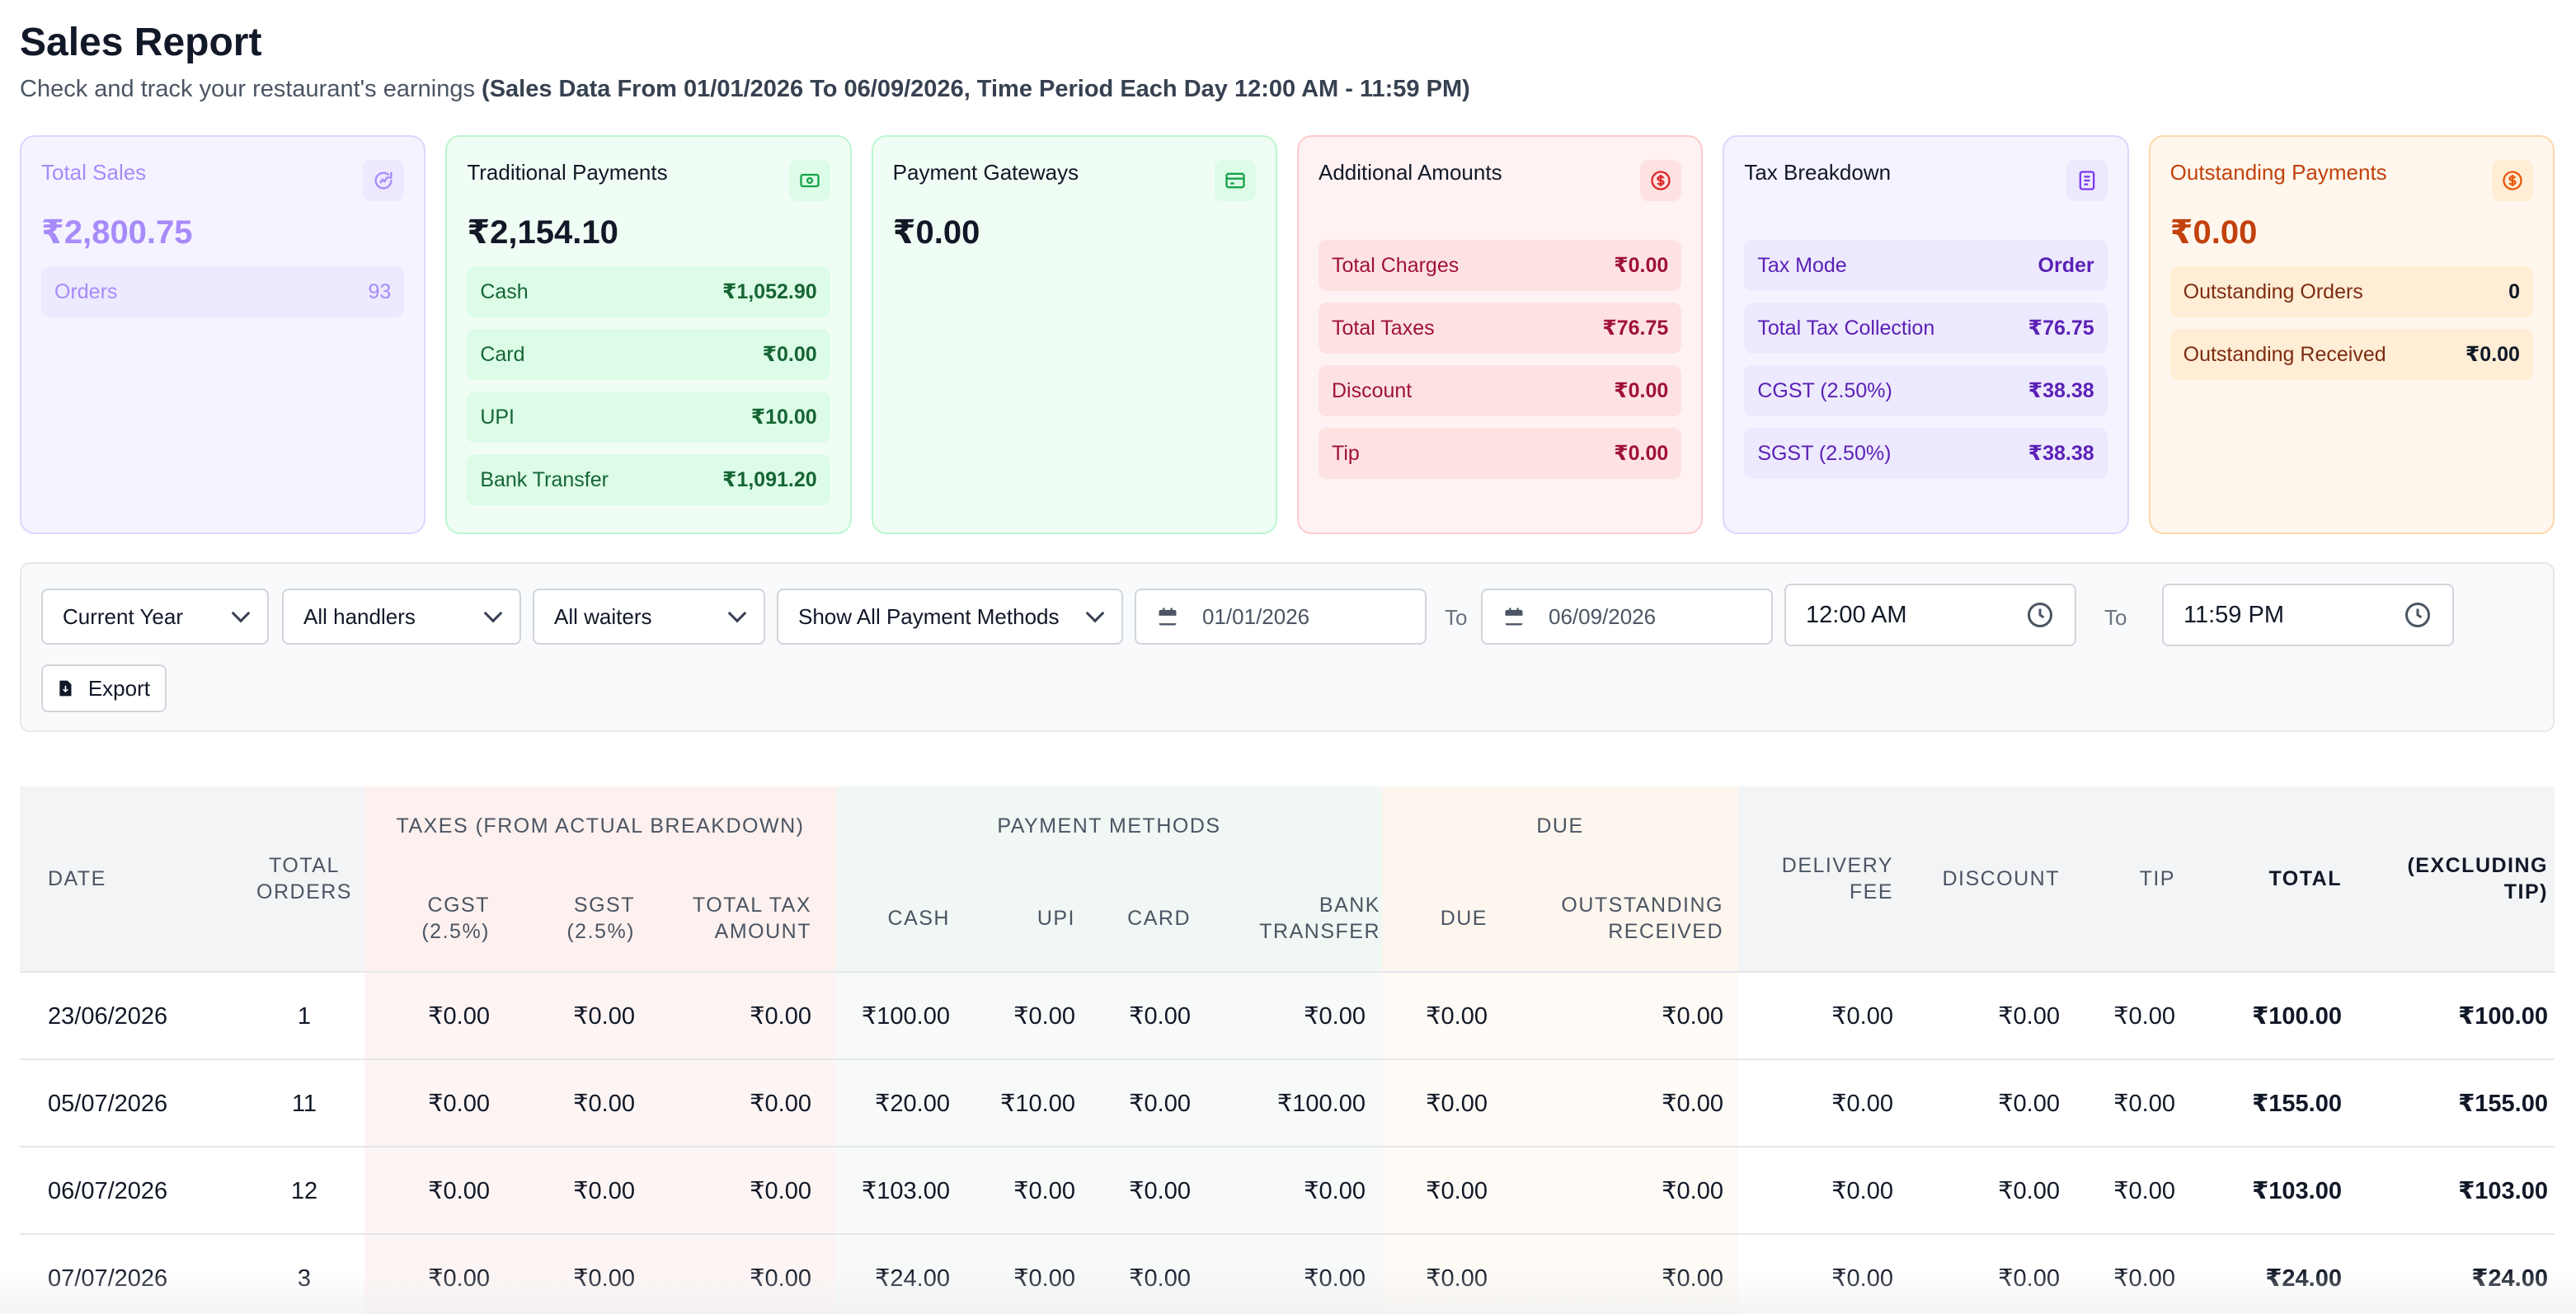  What do you see at coordinates (223, 292) in the screenshot?
I see `card-row: Orders 93` at bounding box center [223, 292].